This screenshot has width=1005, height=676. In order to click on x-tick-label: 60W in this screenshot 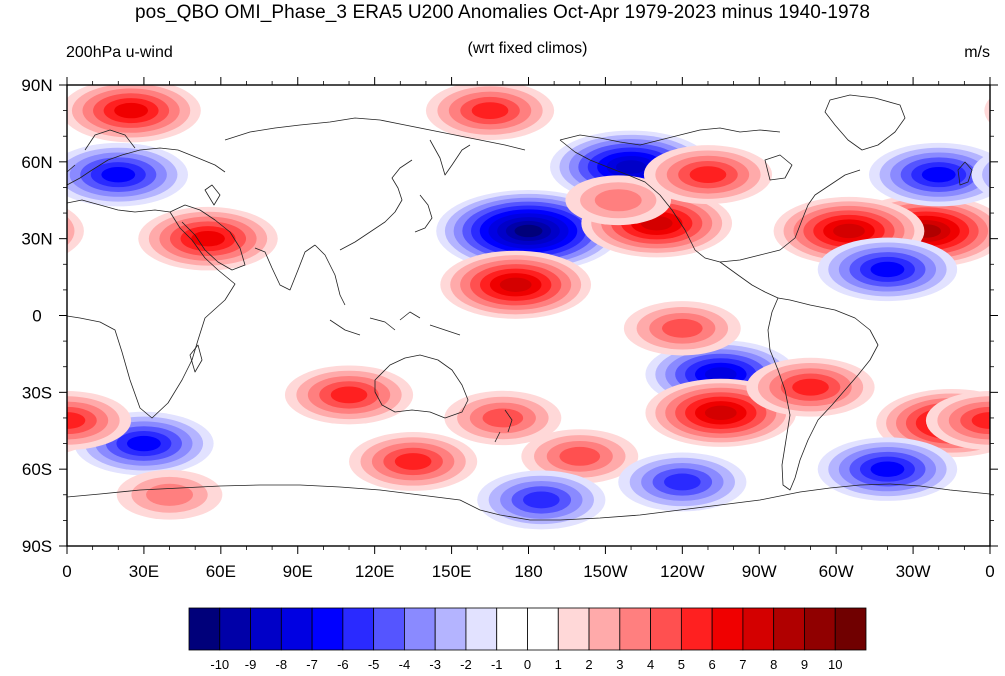, I will do `click(836, 571)`.